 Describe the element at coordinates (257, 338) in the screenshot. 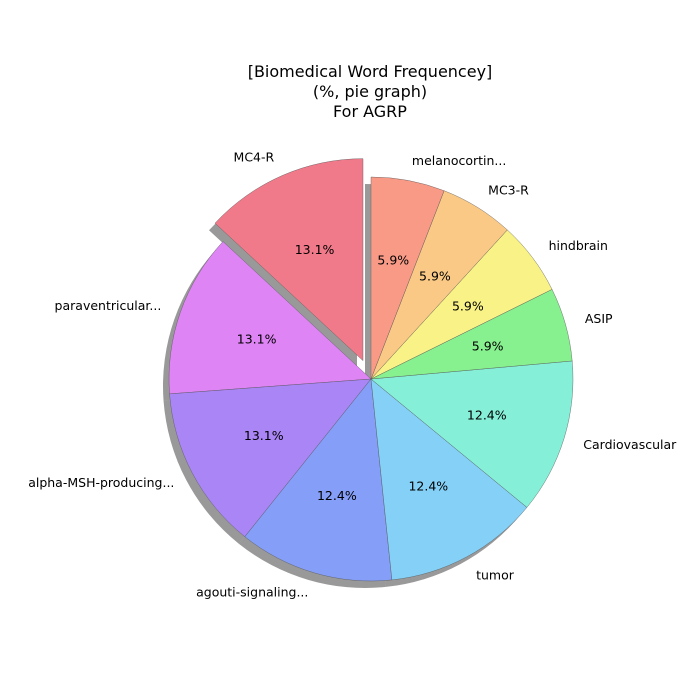

I see `slice-percent-paraventricular: 13.1%` at that location.